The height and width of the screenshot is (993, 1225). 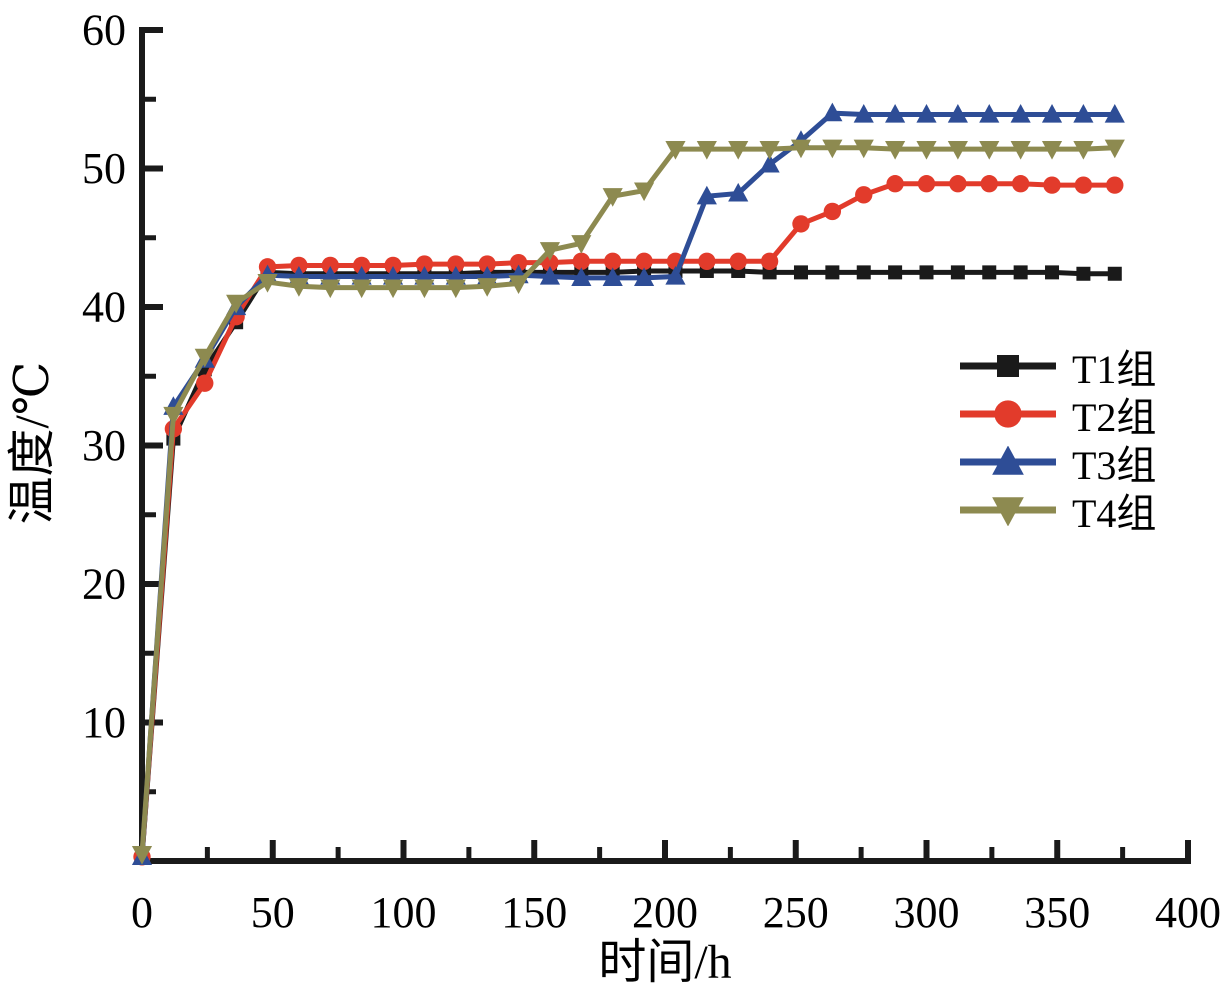 What do you see at coordinates (104, 445) in the screenshot?
I see `y-tick-label: 30` at bounding box center [104, 445].